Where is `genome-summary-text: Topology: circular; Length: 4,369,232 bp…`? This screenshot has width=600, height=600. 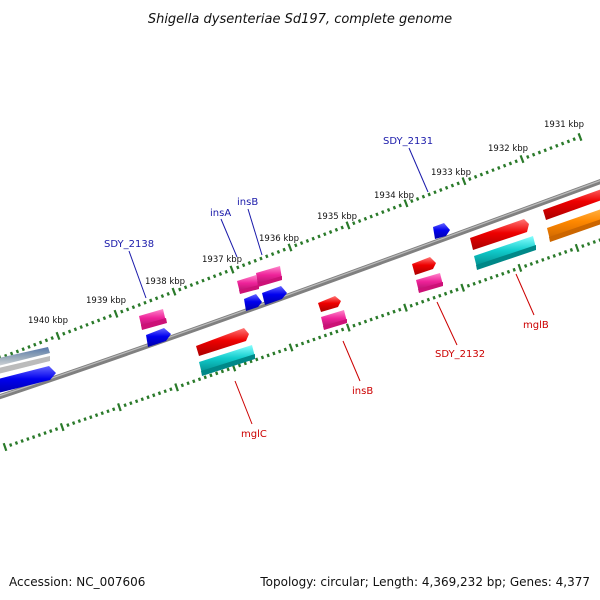 genome-summary-text: Topology: circular; Length: 4,369,232 bp… is located at coordinates (424, 582).